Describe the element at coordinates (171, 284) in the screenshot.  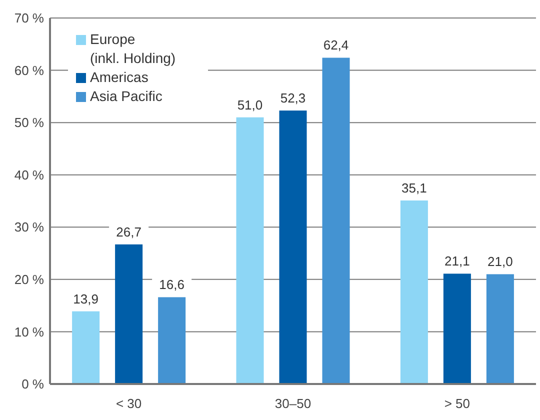
I see `data-label: 16,6` at that location.